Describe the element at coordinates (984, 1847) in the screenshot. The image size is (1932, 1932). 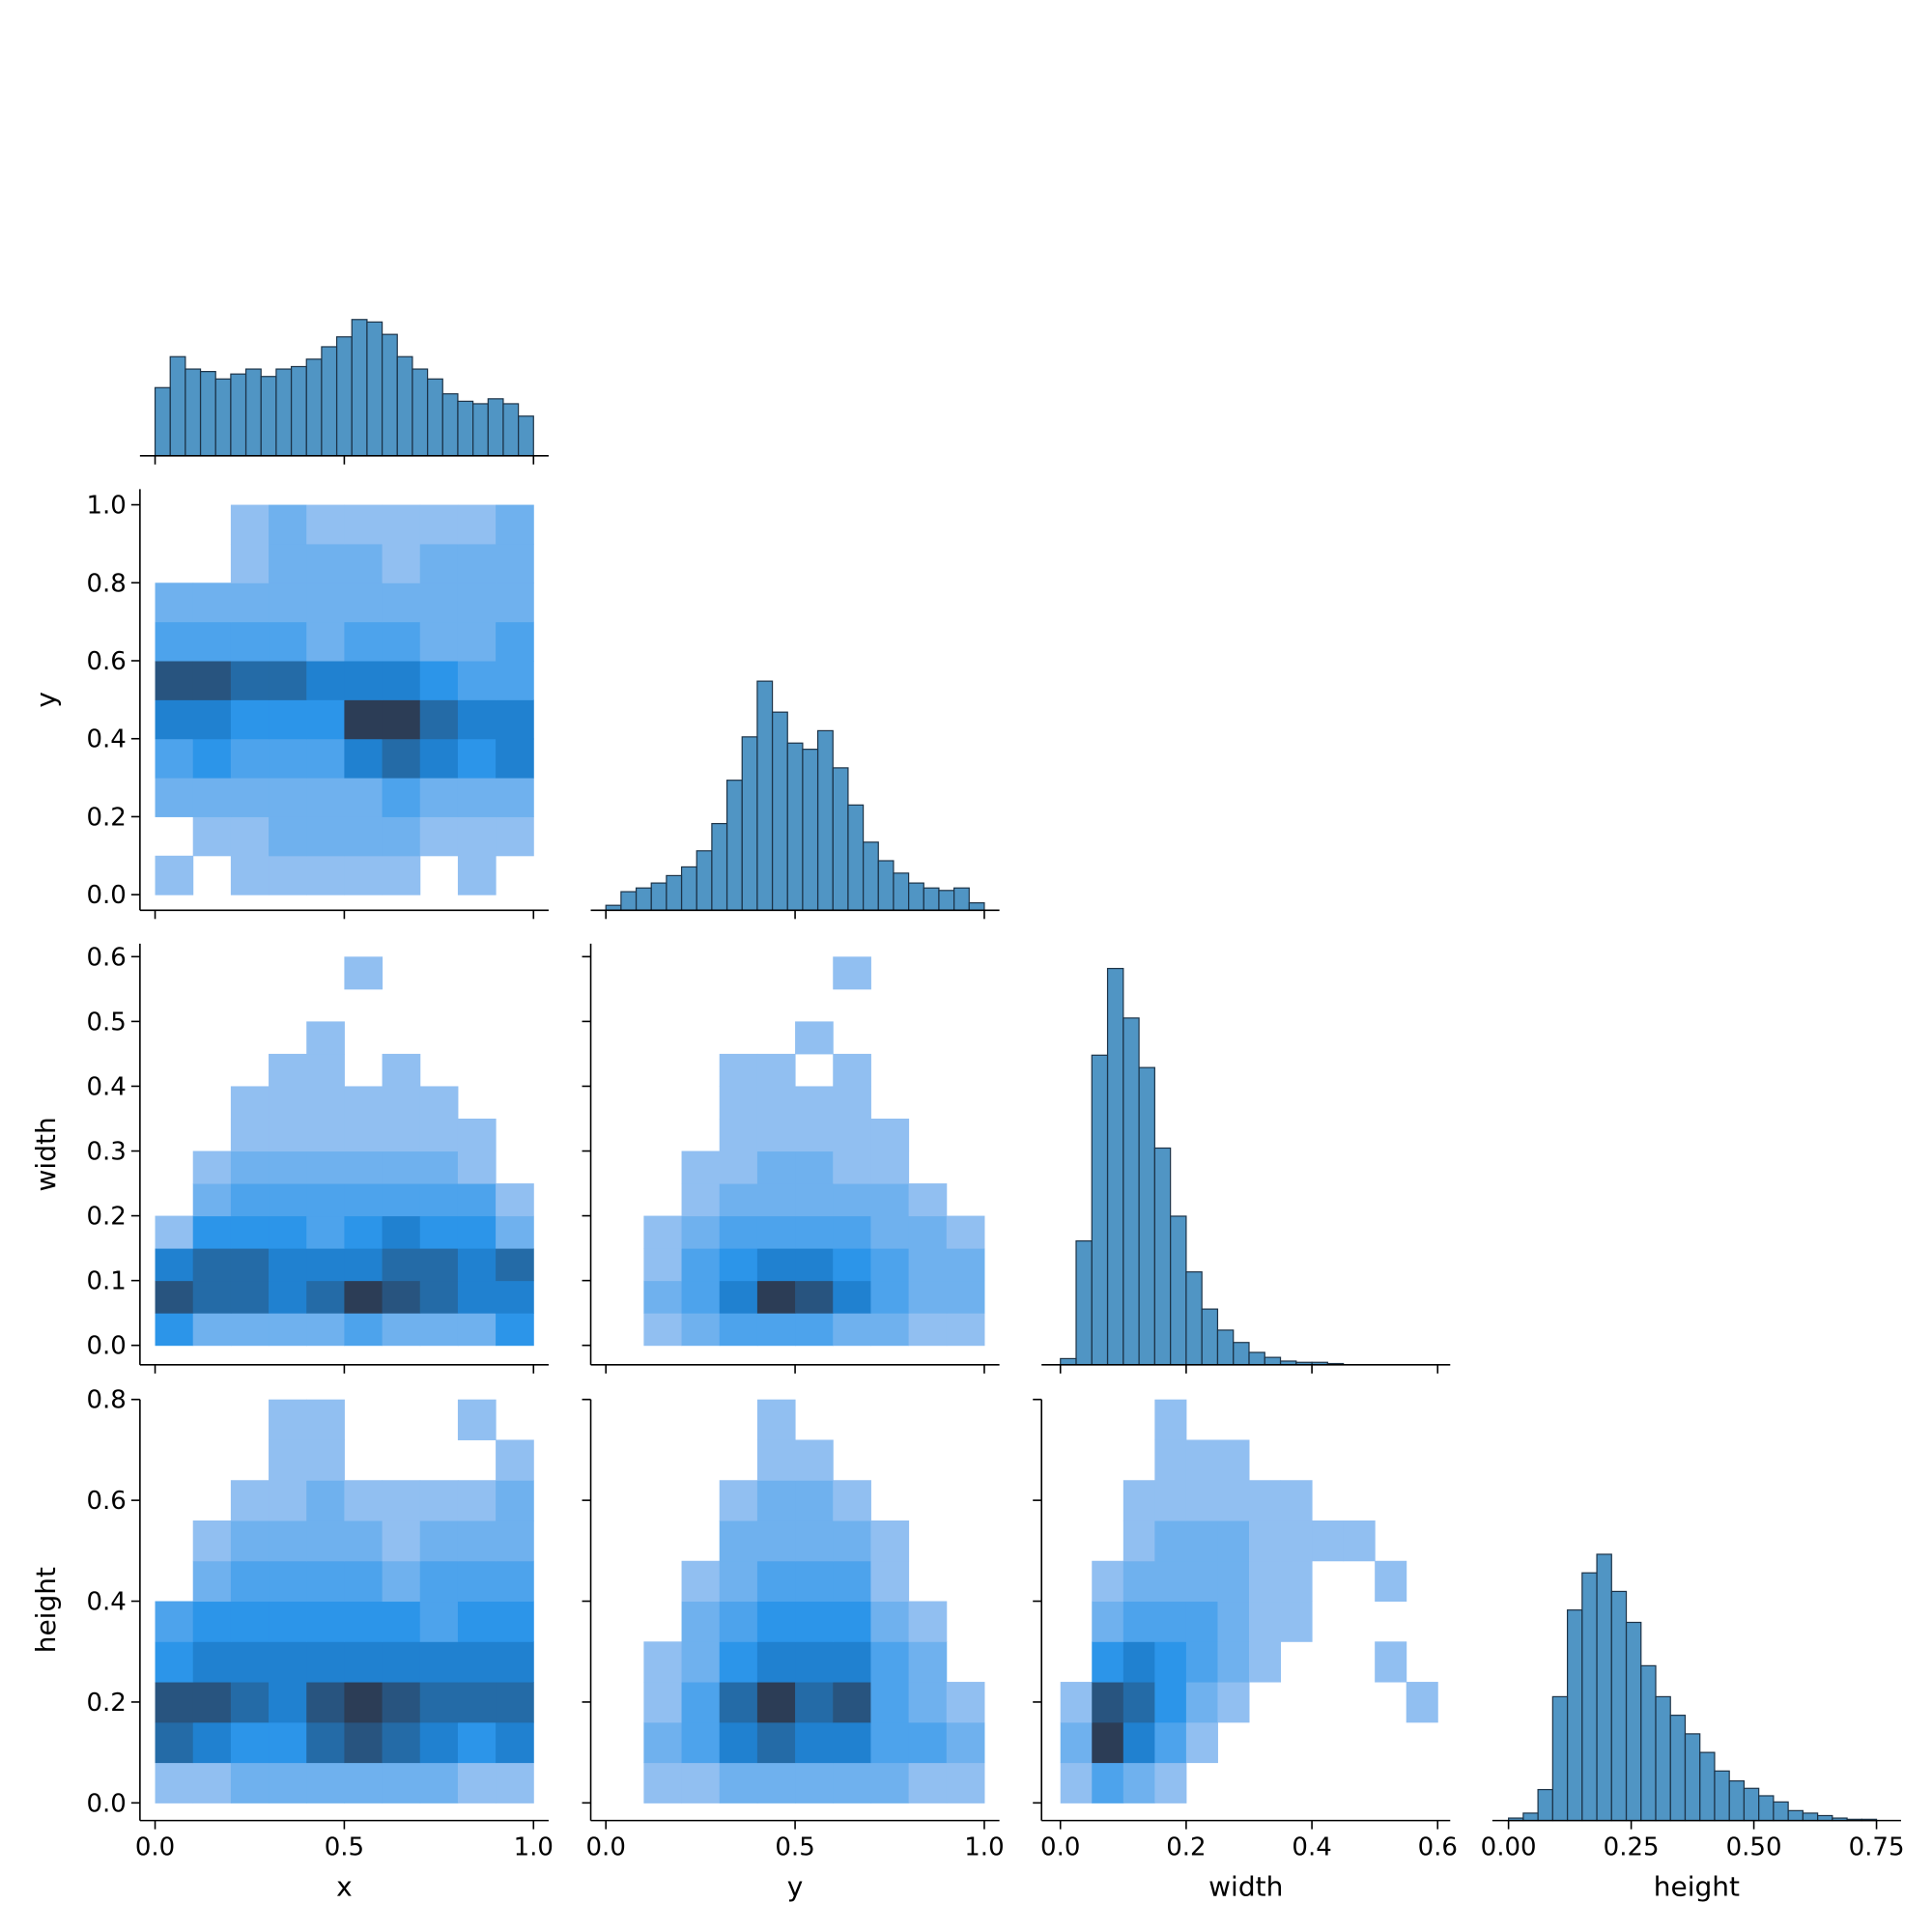
I see `x-tick-label: 1.0` at that location.